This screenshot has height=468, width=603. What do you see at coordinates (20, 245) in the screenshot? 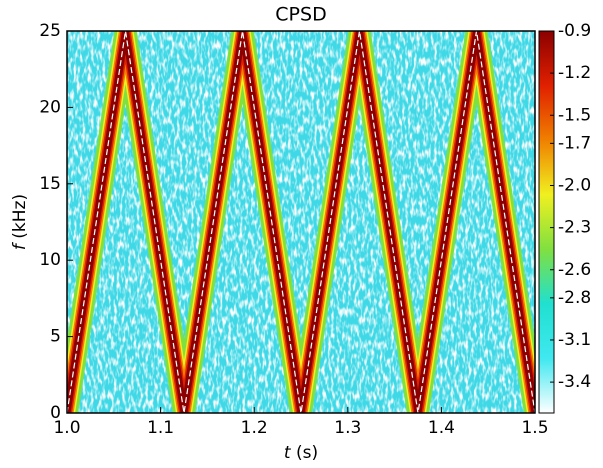
I see `y-symbol: f` at bounding box center [20, 245].